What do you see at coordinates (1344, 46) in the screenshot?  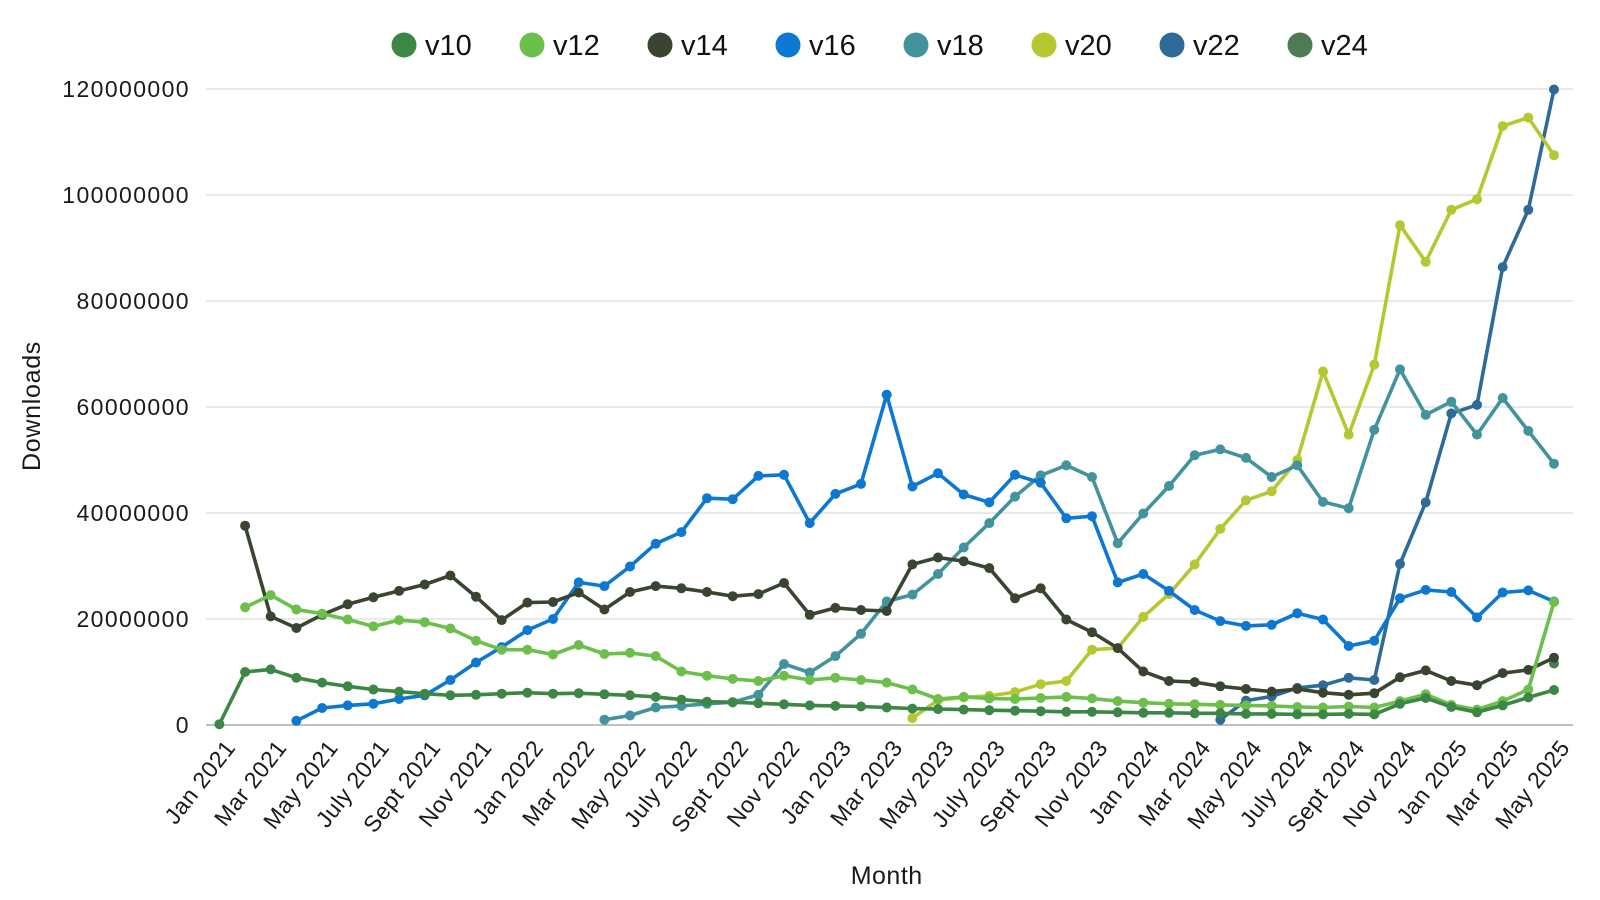 I see `svg-text: v24` at bounding box center [1344, 46].